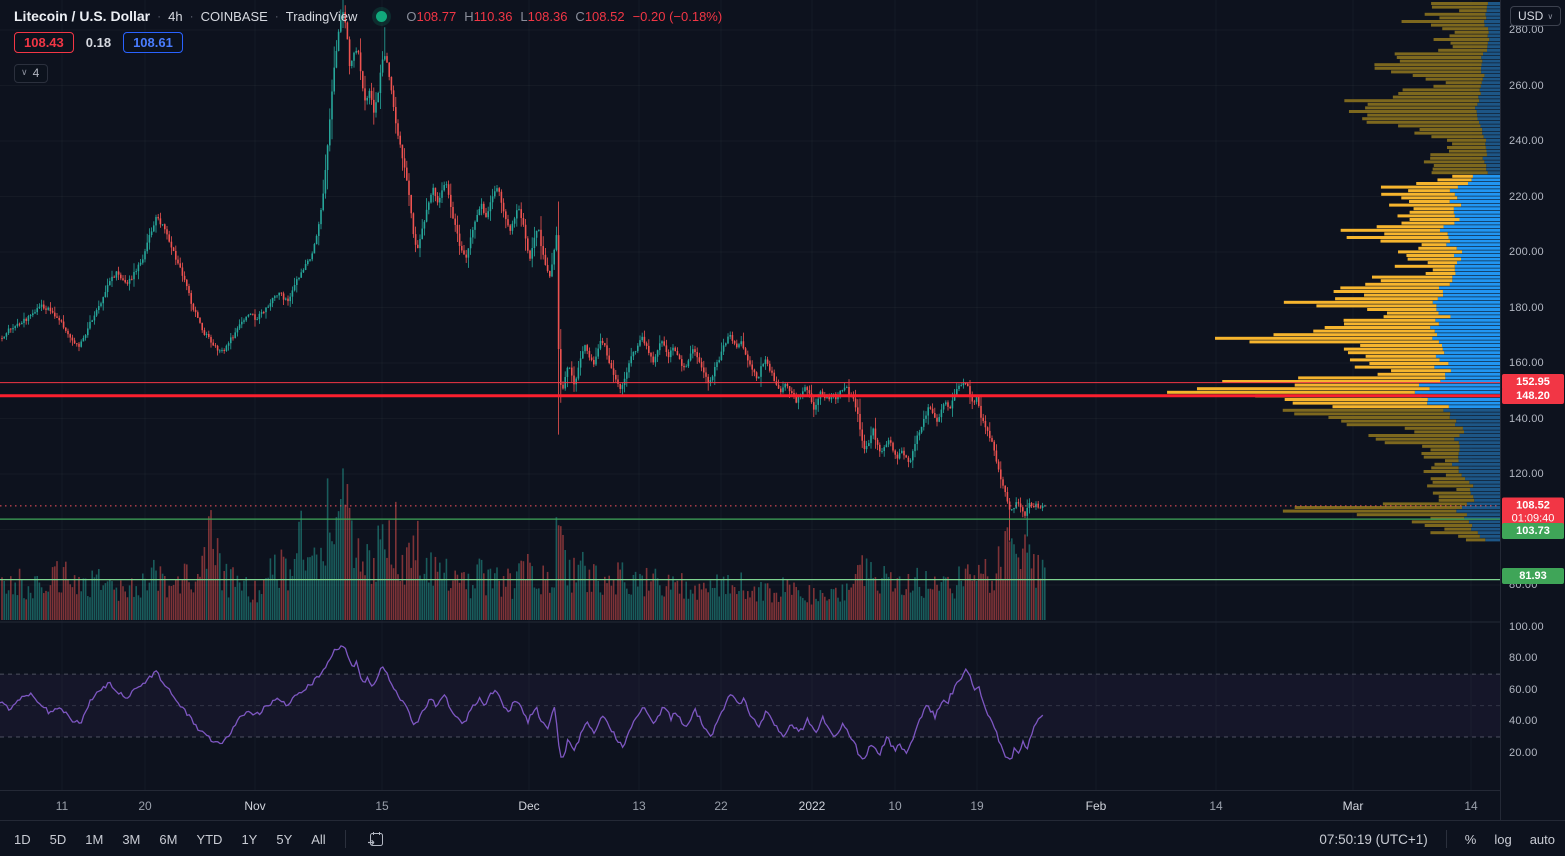 The height and width of the screenshot is (856, 1565). I want to click on go-to-date-icon, so click(375, 839).